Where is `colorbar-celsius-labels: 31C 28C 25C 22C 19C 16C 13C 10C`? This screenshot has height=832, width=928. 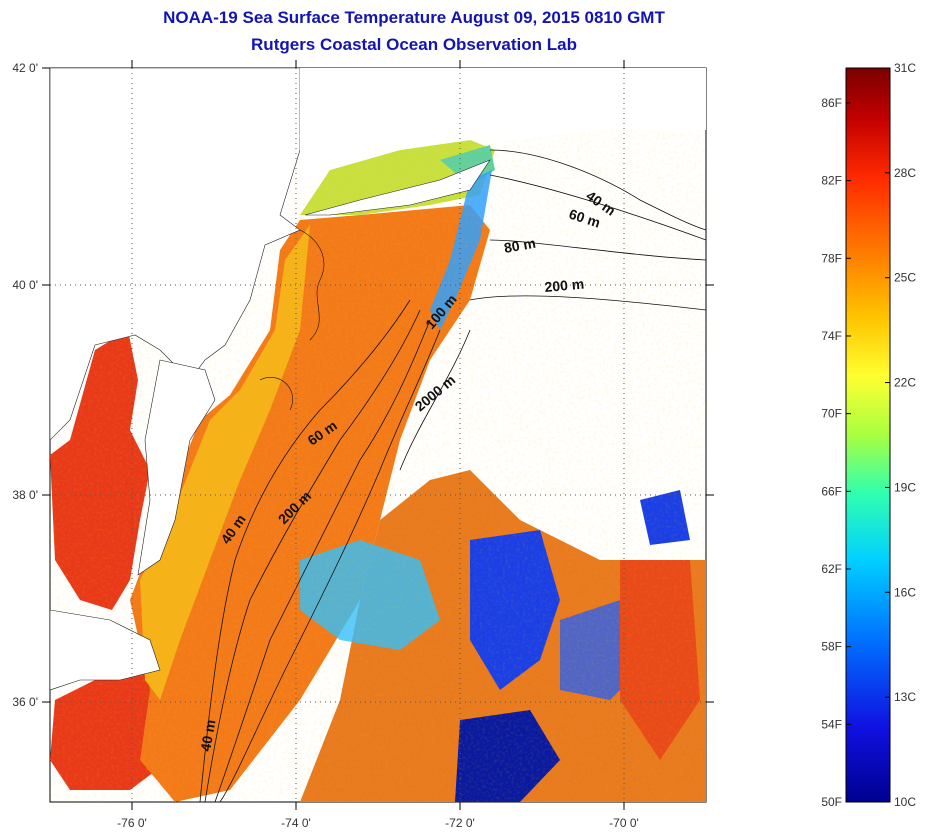 colorbar-celsius-labels: 31C 28C 25C 22C 19C 16C 13C 10C is located at coordinates (905, 435).